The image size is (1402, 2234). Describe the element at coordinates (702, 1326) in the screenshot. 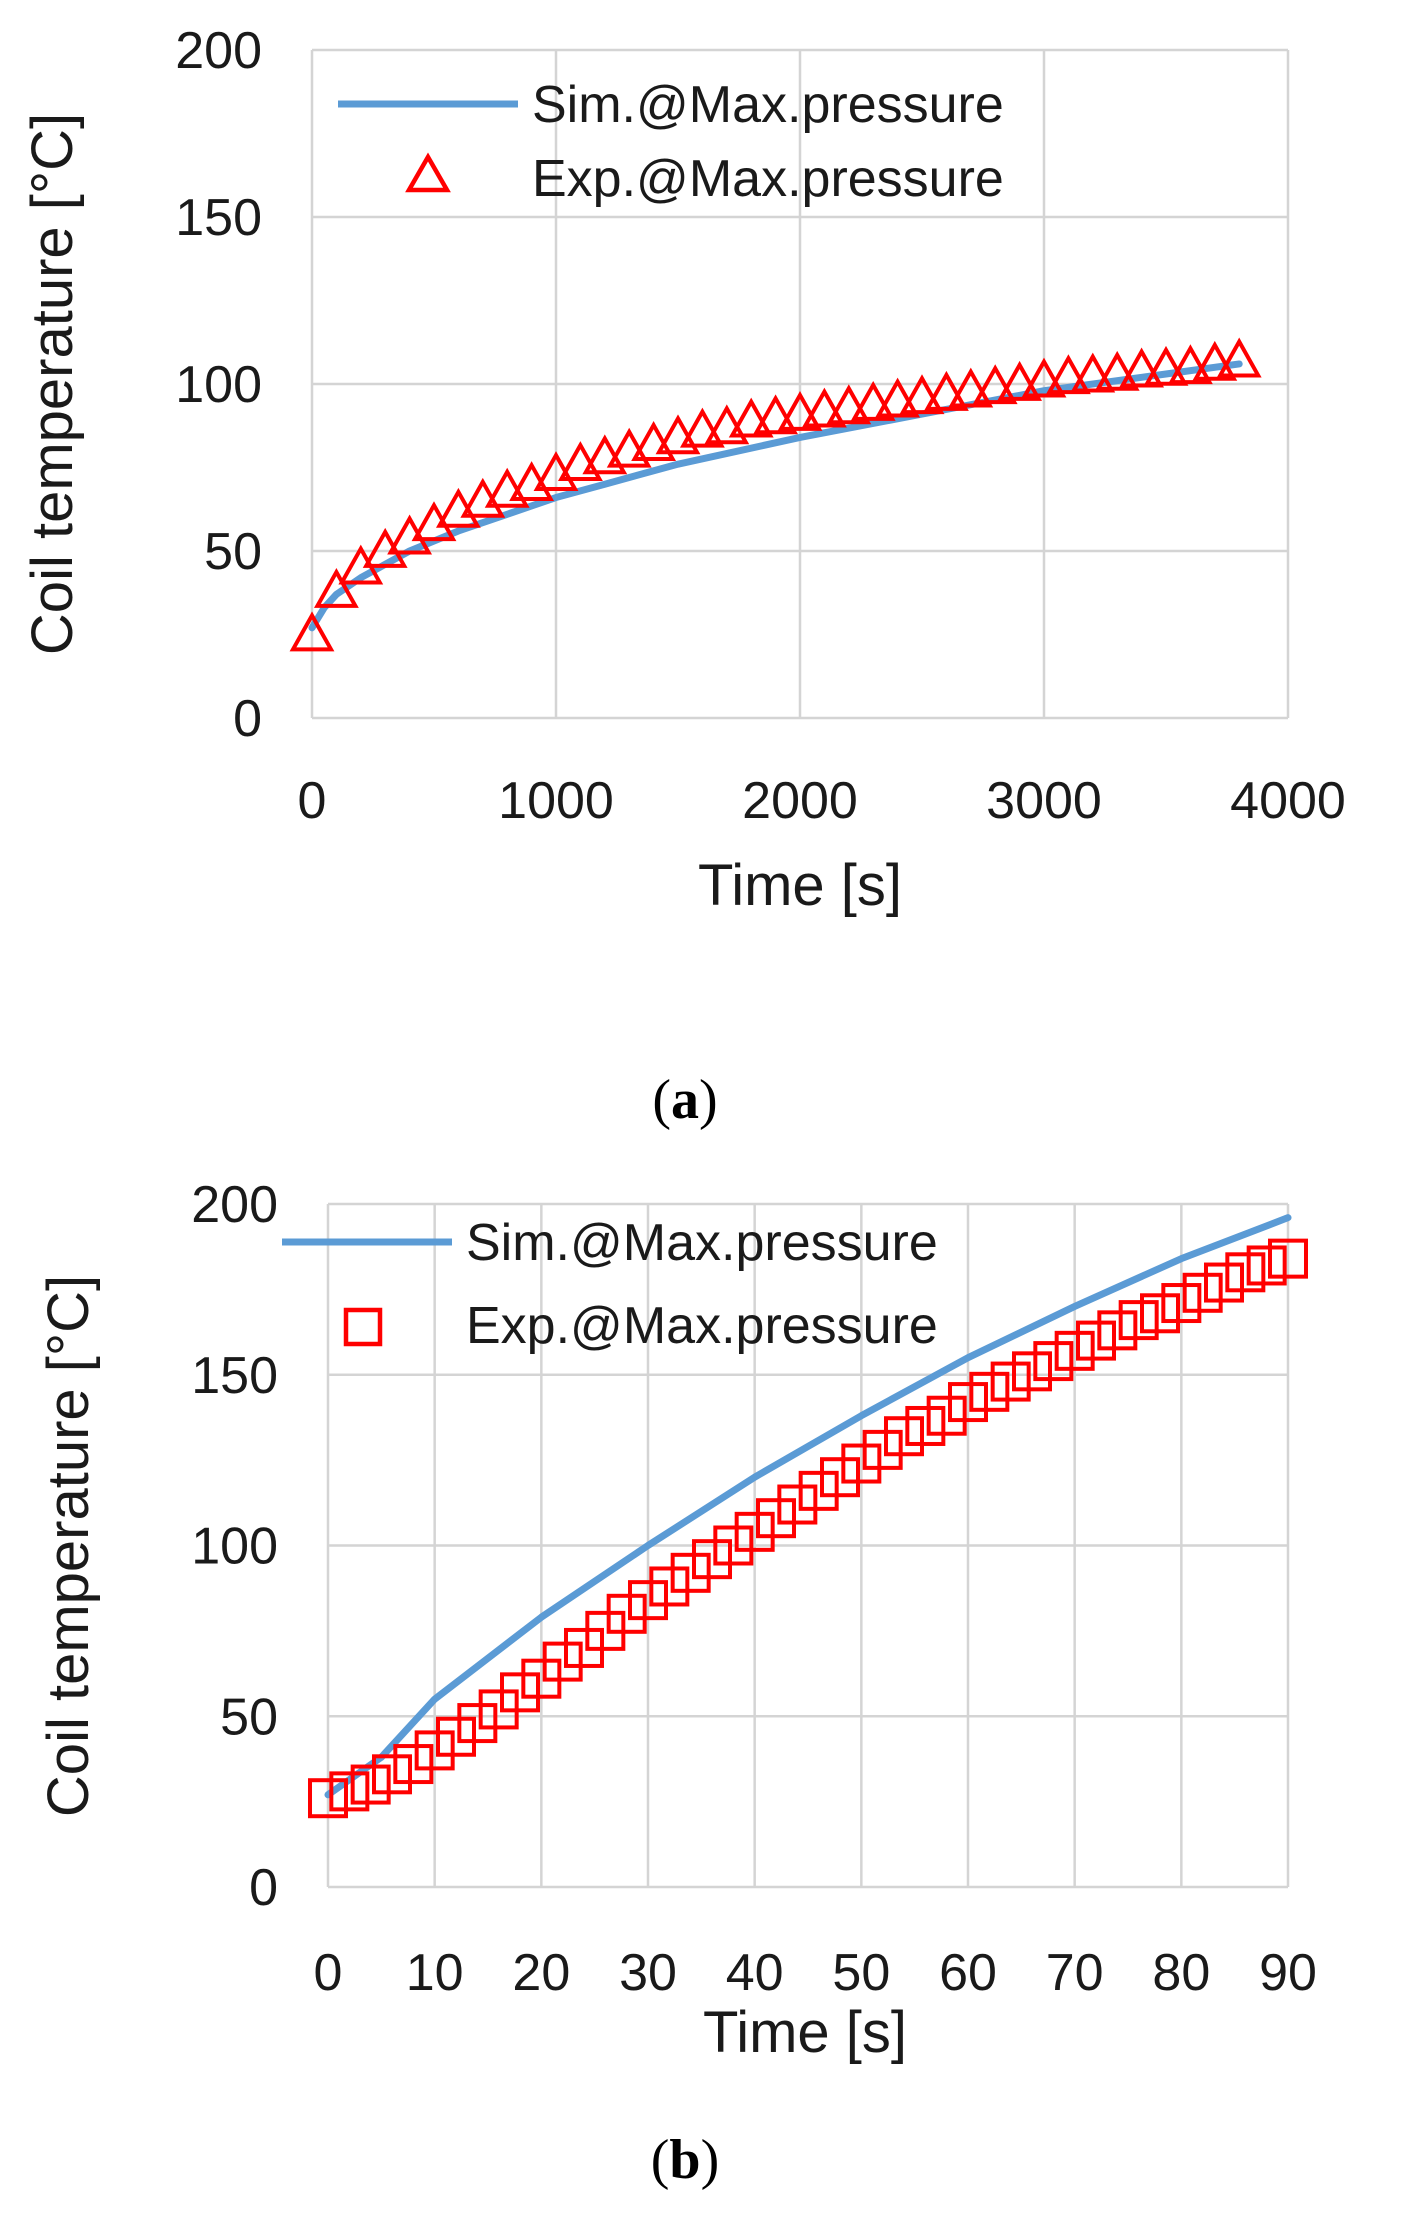

I see `legend-b-exp-label: Exp.@Max.pressure` at that location.